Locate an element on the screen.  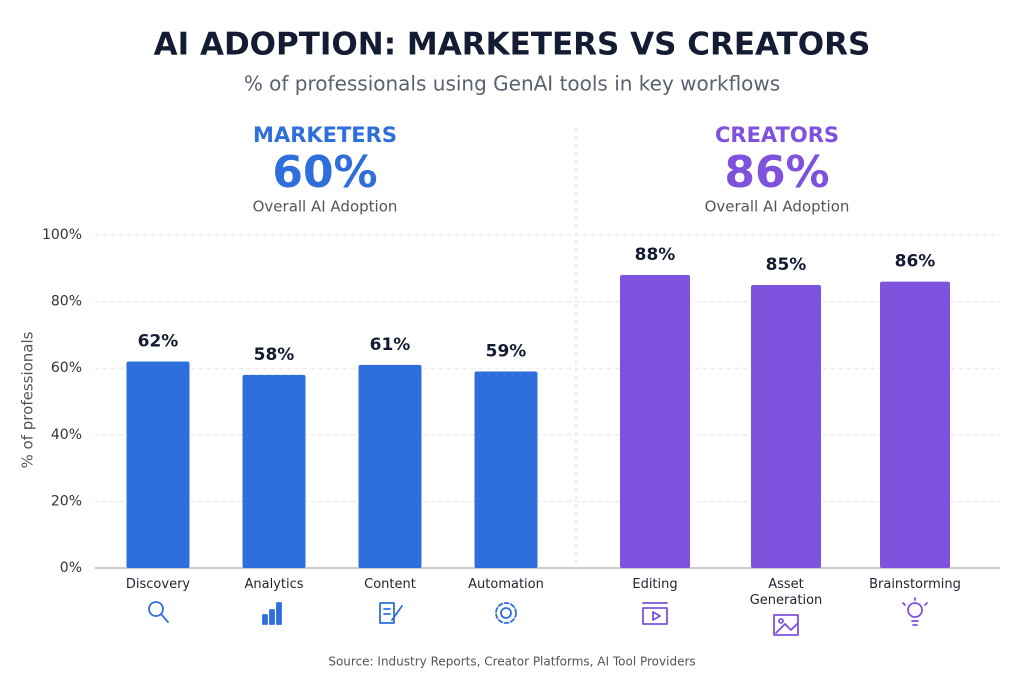
value-label: 86% is located at coordinates (915, 262).